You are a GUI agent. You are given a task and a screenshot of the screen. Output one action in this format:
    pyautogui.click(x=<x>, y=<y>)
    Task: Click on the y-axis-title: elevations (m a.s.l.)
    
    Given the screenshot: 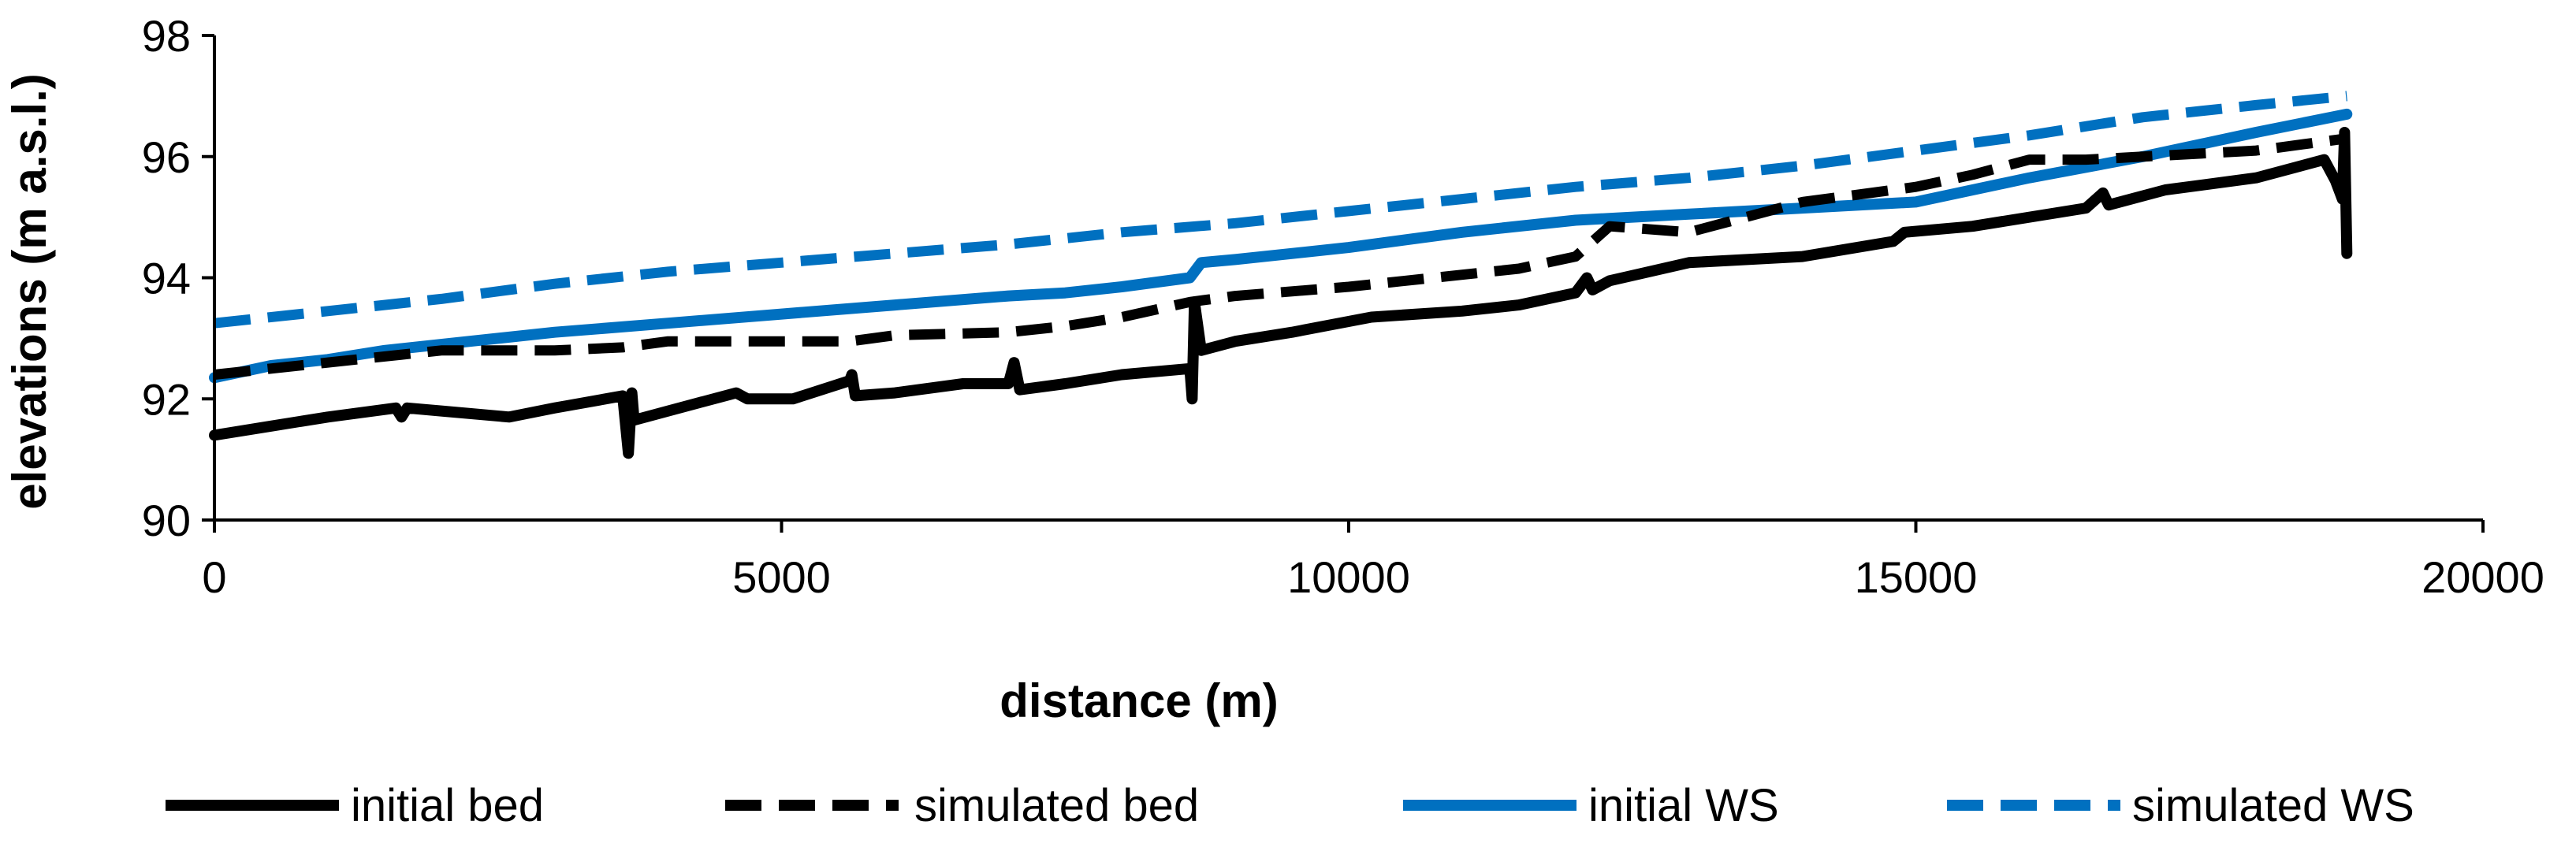 What is the action you would take?
    pyautogui.click(x=29, y=291)
    